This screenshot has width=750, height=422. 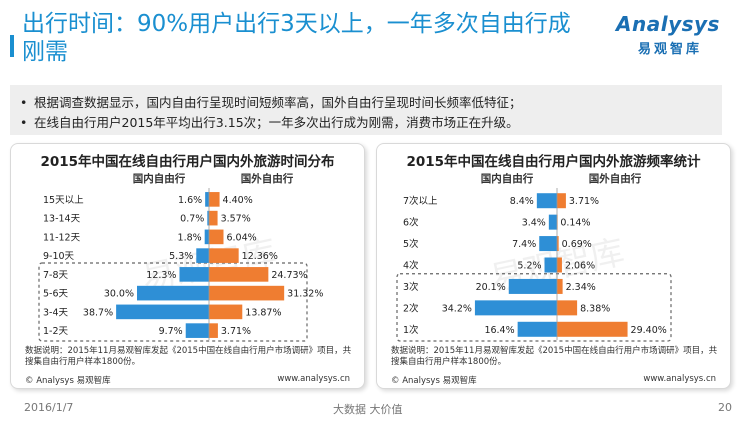 I want to click on bullet-item: • 根据调查数据显示，国内自由行呈现时间短频率高，国外自由行呈现时间长频率低特征；, so click(x=271, y=101).